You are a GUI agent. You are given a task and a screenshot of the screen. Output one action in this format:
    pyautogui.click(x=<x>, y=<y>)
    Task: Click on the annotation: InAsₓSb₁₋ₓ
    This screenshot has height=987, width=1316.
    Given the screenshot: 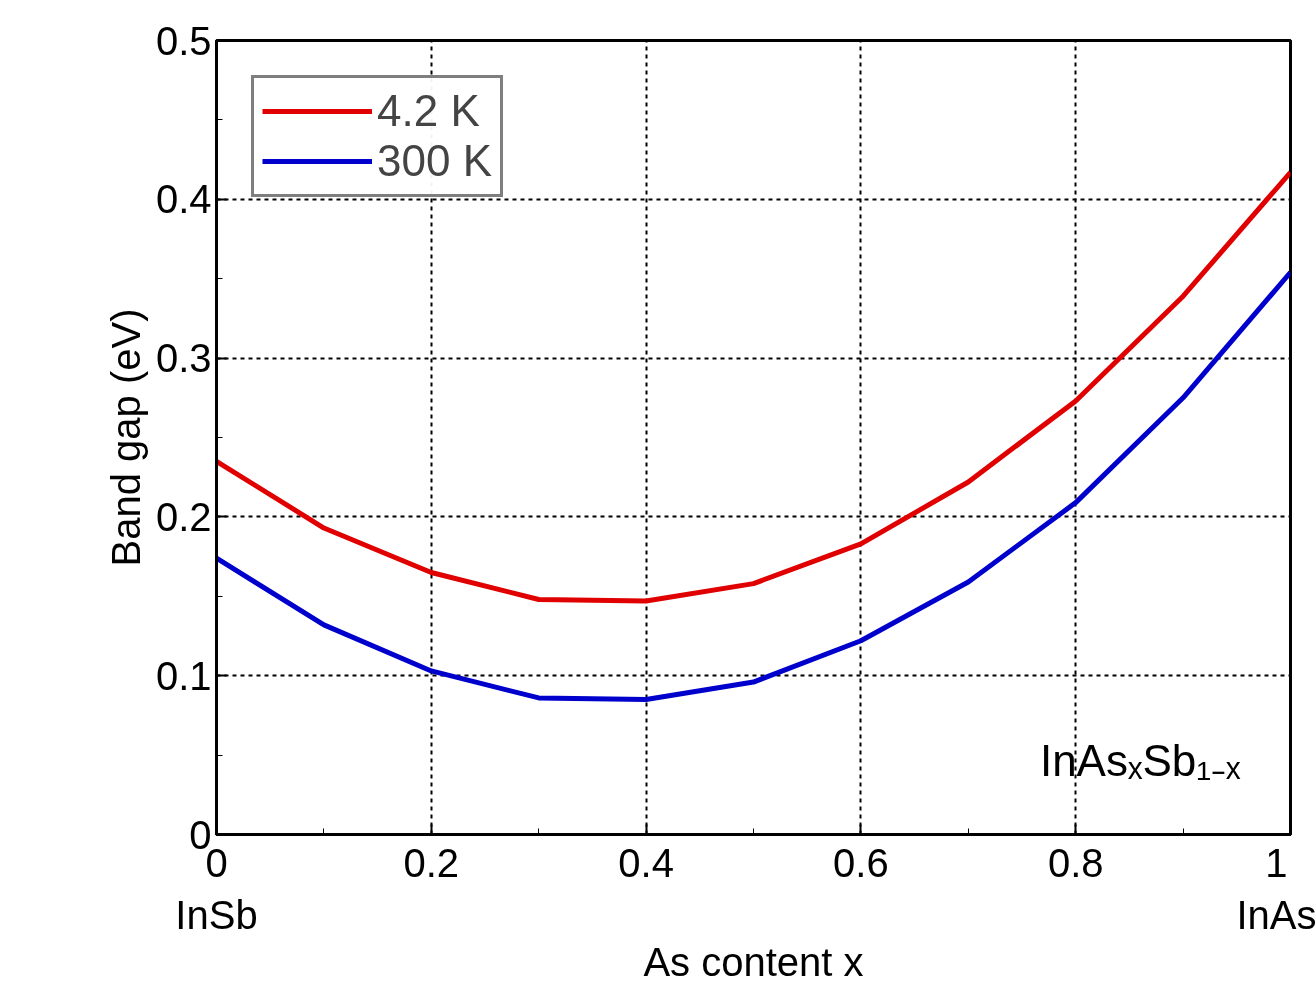 What is the action you would take?
    pyautogui.click(x=1140, y=760)
    